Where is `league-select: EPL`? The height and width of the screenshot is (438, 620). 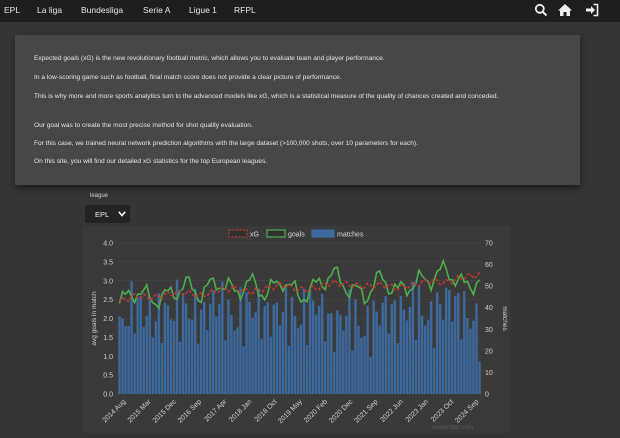 league-select: EPL is located at coordinates (107, 214).